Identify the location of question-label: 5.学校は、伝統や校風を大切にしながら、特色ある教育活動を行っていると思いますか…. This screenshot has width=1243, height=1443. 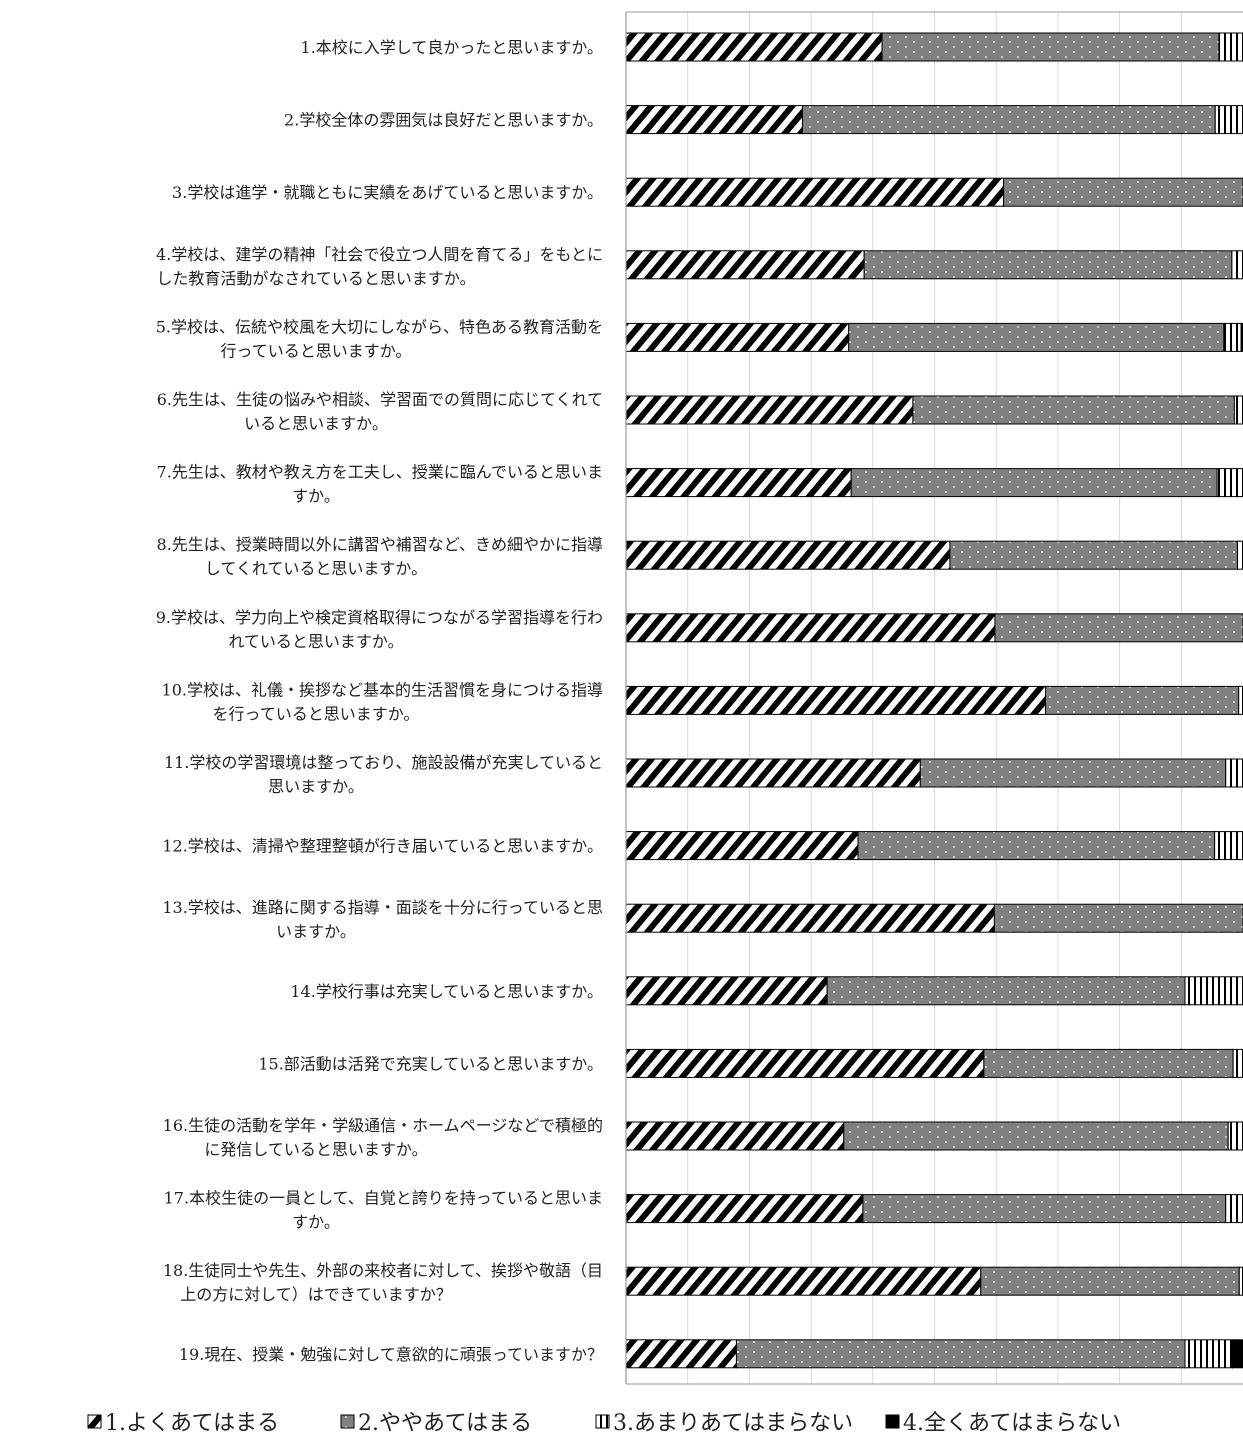
(379, 338).